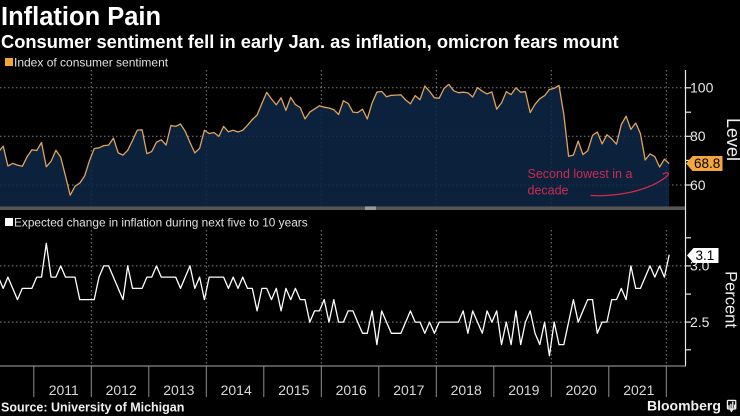 Image resolution: width=740 pixels, height=416 pixels. What do you see at coordinates (580, 174) in the screenshot?
I see `svg-text: Second lowest in a` at bounding box center [580, 174].